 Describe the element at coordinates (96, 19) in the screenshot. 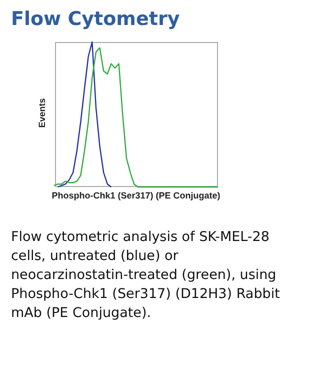

I see `chart-title: Flow Cytometry` at that location.